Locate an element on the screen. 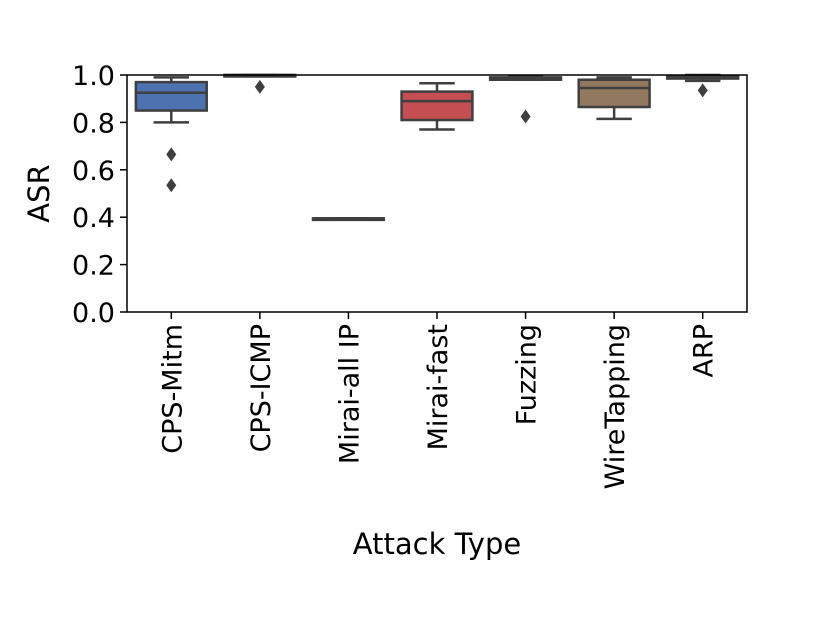  y-tick-label: 0.0 is located at coordinates (93, 313).